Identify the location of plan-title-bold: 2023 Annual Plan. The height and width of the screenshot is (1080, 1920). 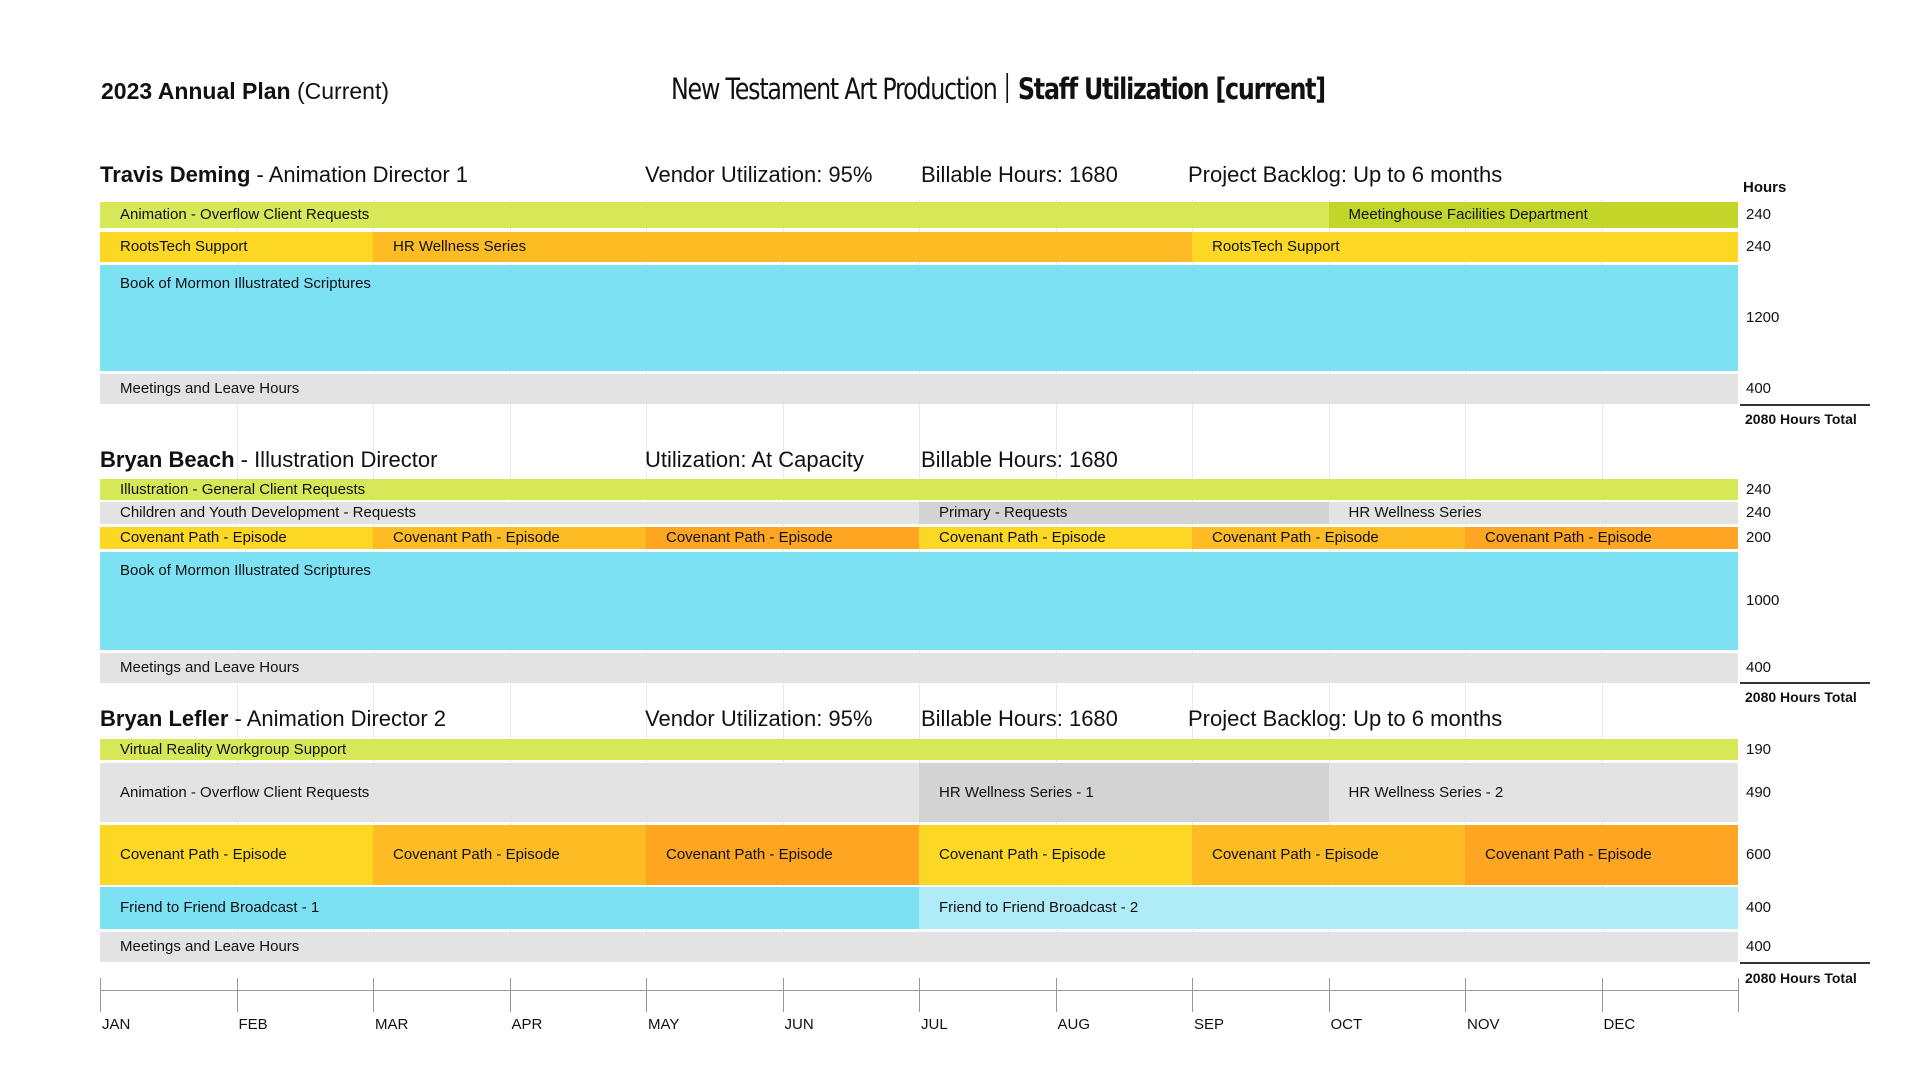
(196, 91).